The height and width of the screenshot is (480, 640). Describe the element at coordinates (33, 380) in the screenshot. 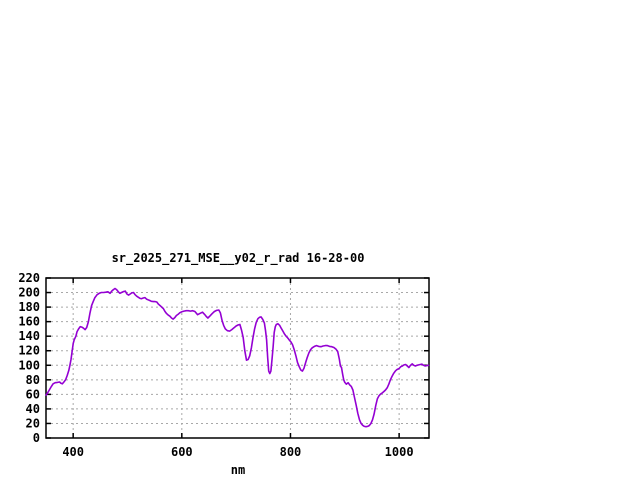

I see `y-tick-label: 80` at that location.